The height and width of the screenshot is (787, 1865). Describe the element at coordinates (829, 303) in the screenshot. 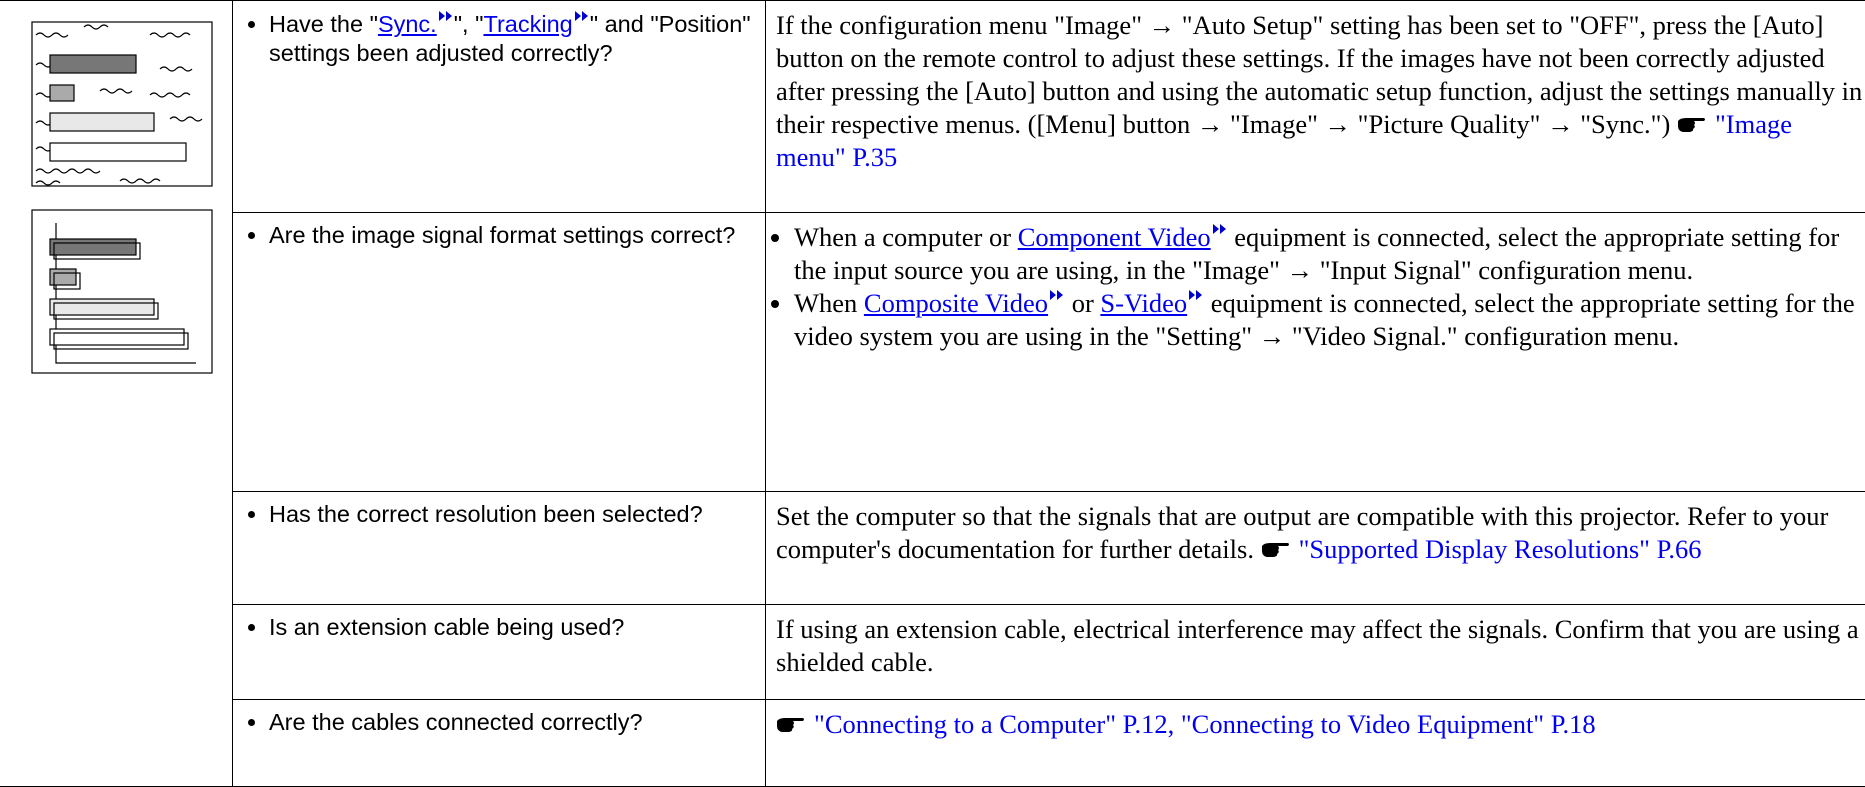

I see `text: When` at that location.